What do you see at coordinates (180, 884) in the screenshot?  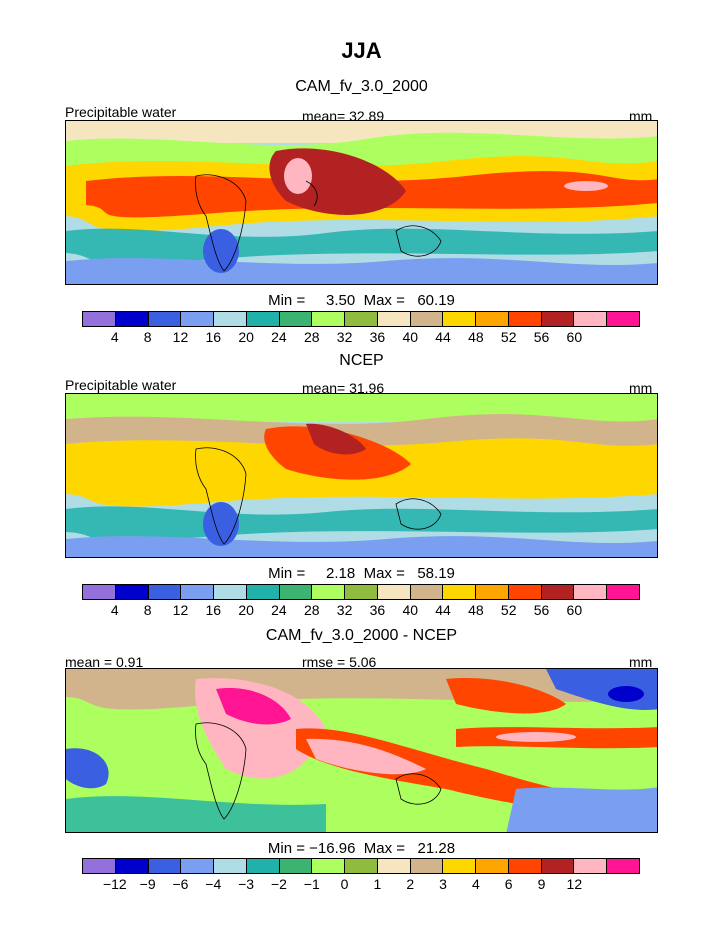 I see `tick-label: −6` at bounding box center [180, 884].